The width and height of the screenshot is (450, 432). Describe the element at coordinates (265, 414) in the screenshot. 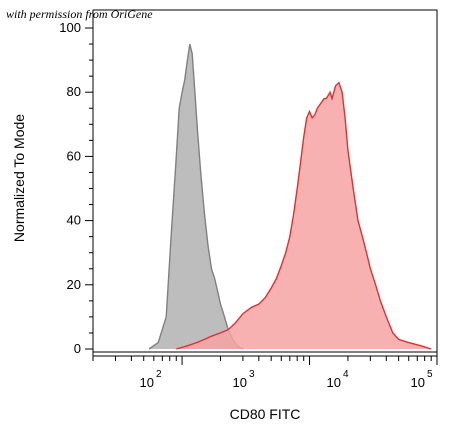

I see `x-axis-title: CD80 FITC` at that location.